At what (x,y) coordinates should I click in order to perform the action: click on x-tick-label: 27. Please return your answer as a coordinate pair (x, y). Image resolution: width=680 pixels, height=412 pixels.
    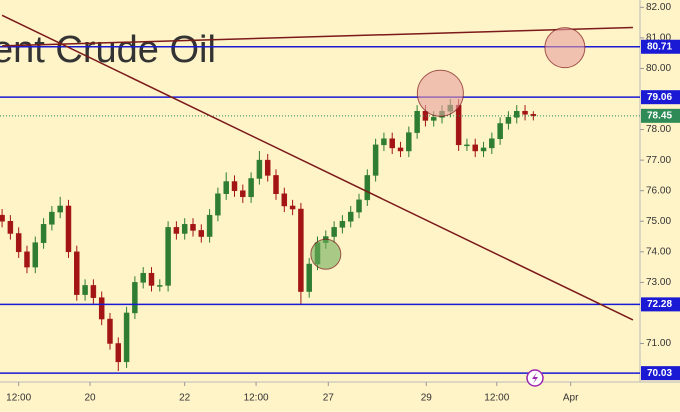
    Looking at the image, I should click on (329, 398).